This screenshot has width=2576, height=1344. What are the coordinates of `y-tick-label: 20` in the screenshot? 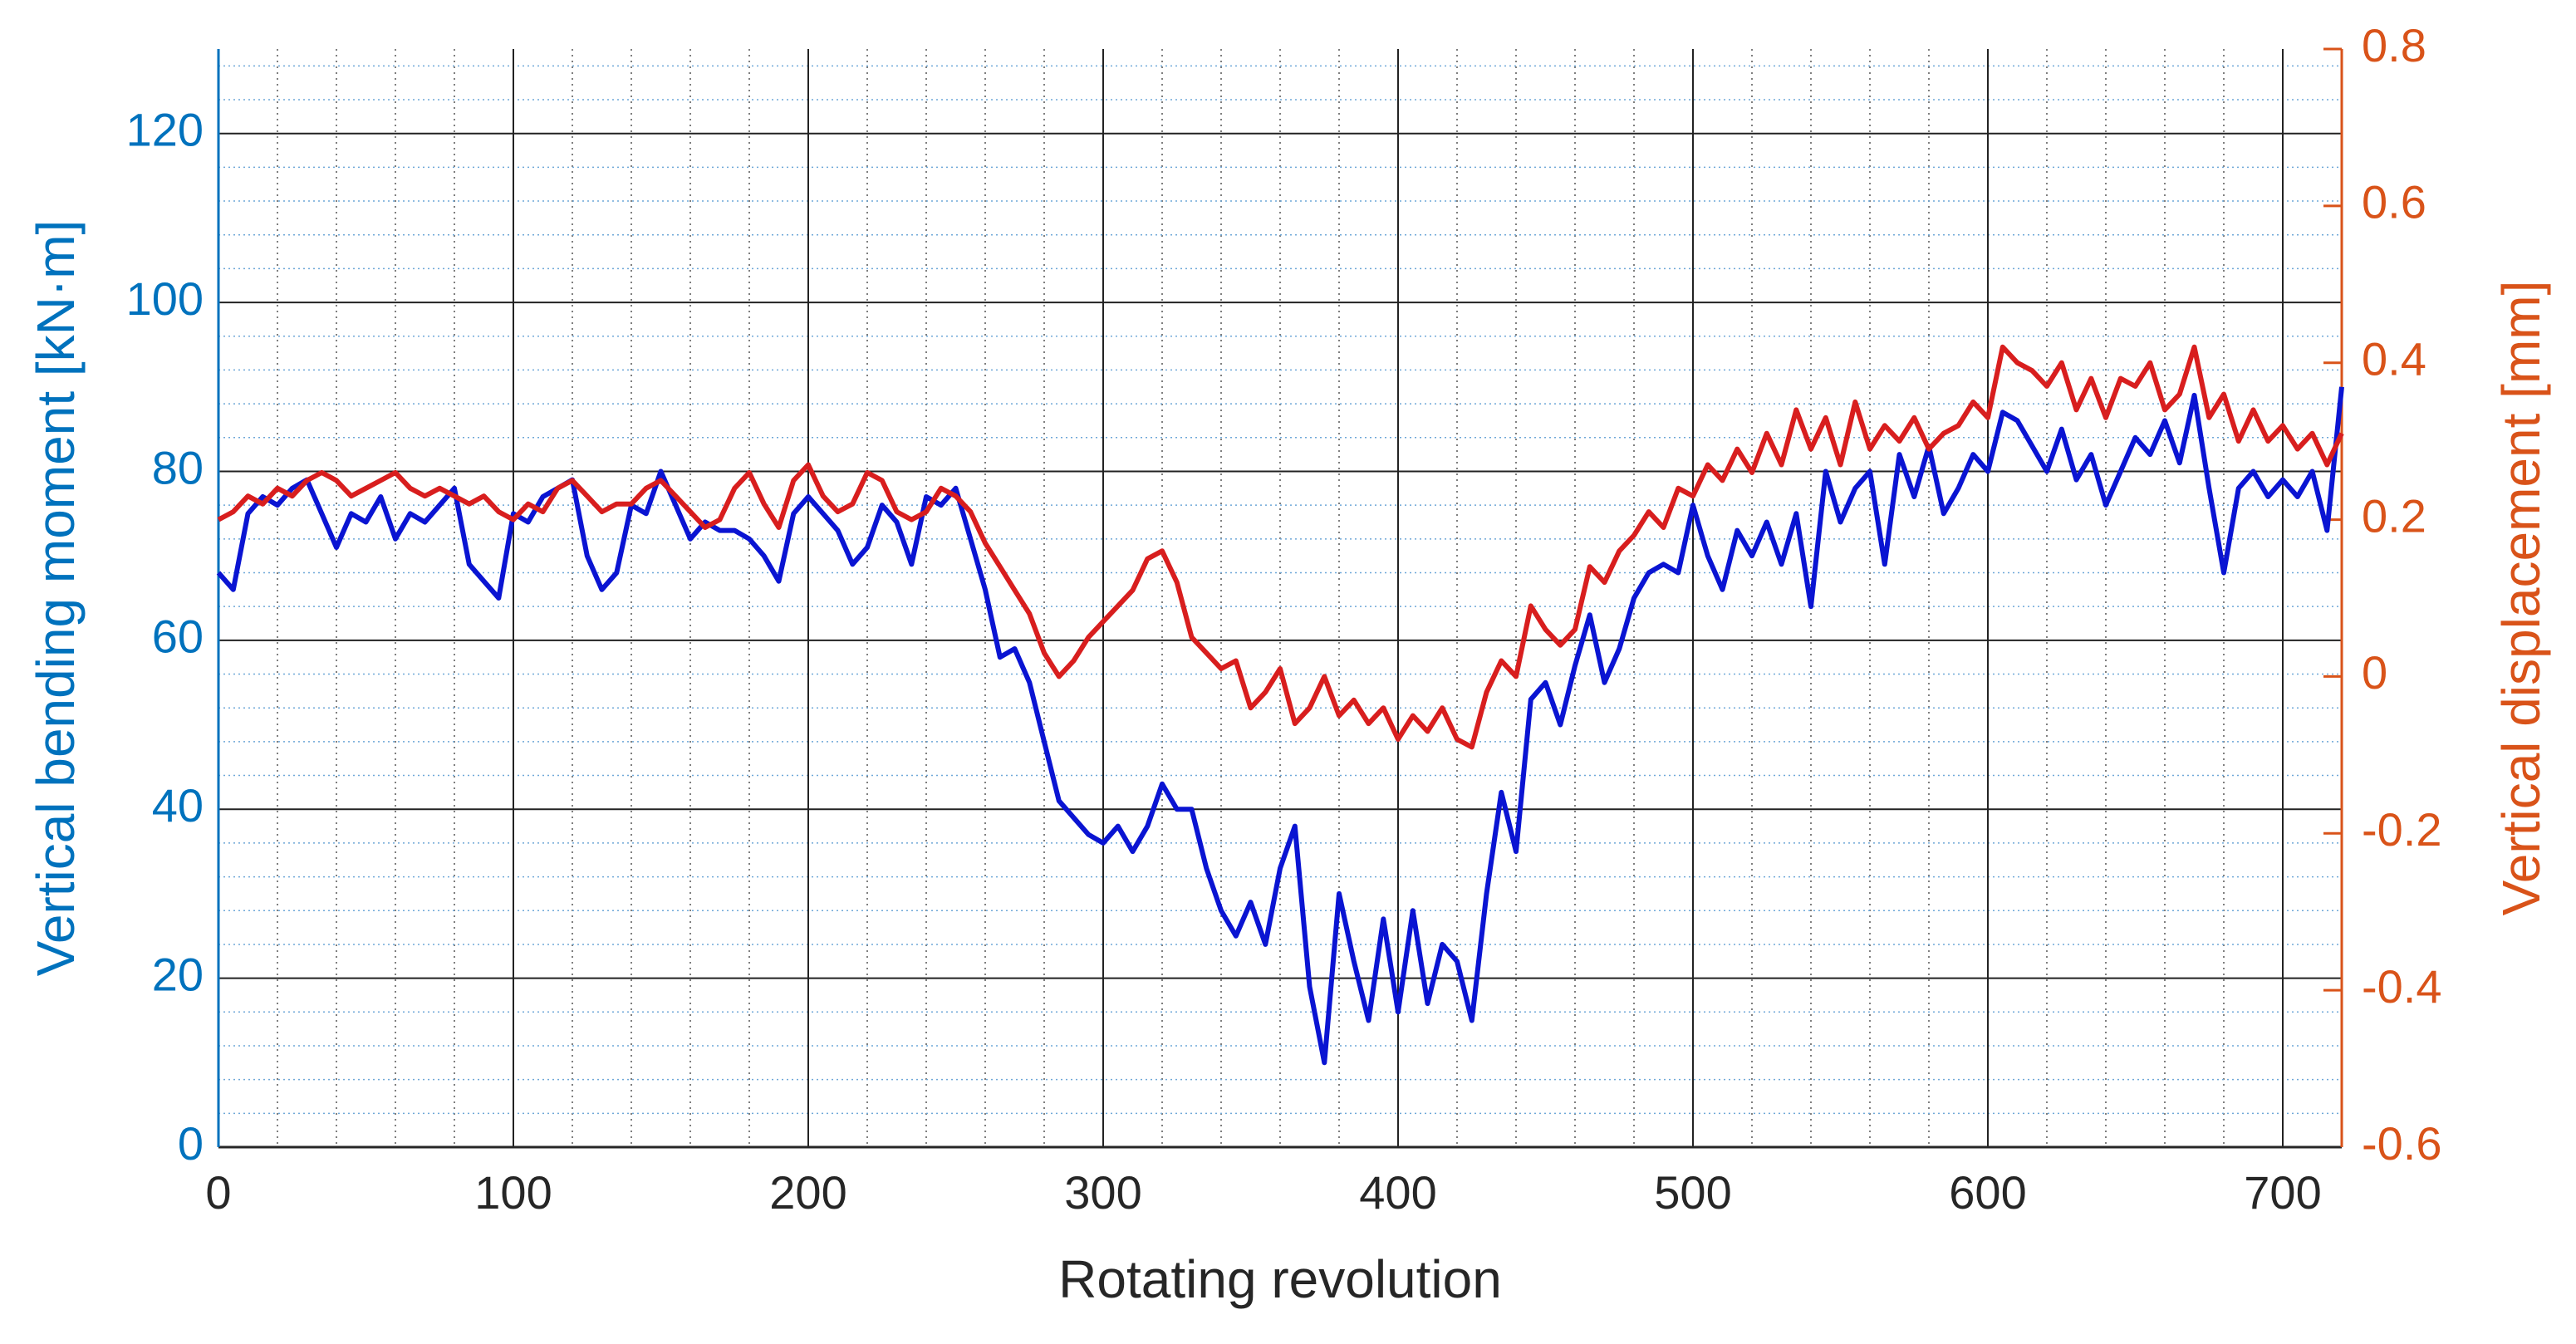 It's located at (178, 974).